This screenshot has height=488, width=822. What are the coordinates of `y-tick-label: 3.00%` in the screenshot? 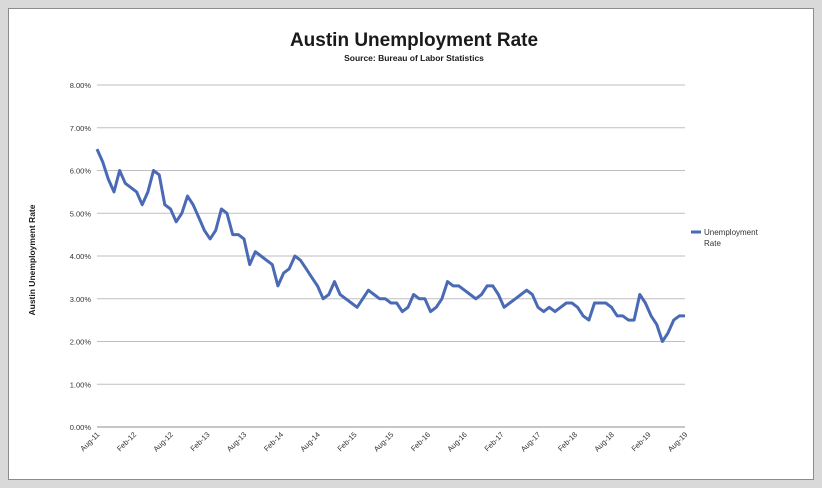 It's located at (81, 299).